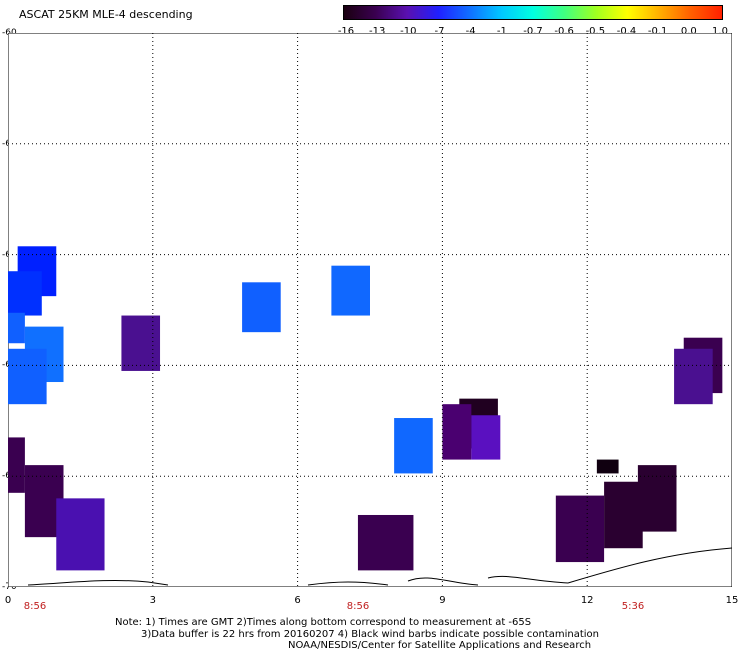 Image resolution: width=740 pixels, height=651 pixels. Describe the element at coordinates (346, 31) in the screenshot. I see `colorbar-tick-label: -16` at that location.